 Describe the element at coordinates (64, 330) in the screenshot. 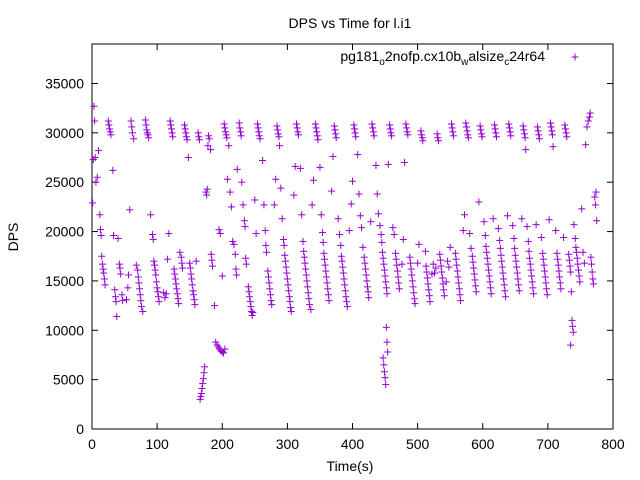

I see `y-tick-label: 10000` at that location.